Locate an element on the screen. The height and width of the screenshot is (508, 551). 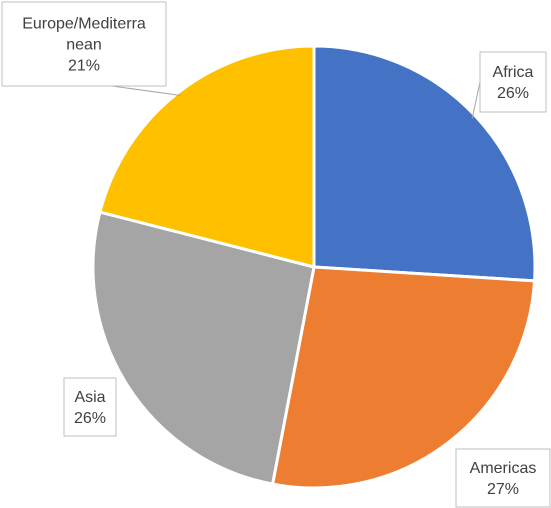
data-label-value-americas: 27% is located at coordinates (503, 489).